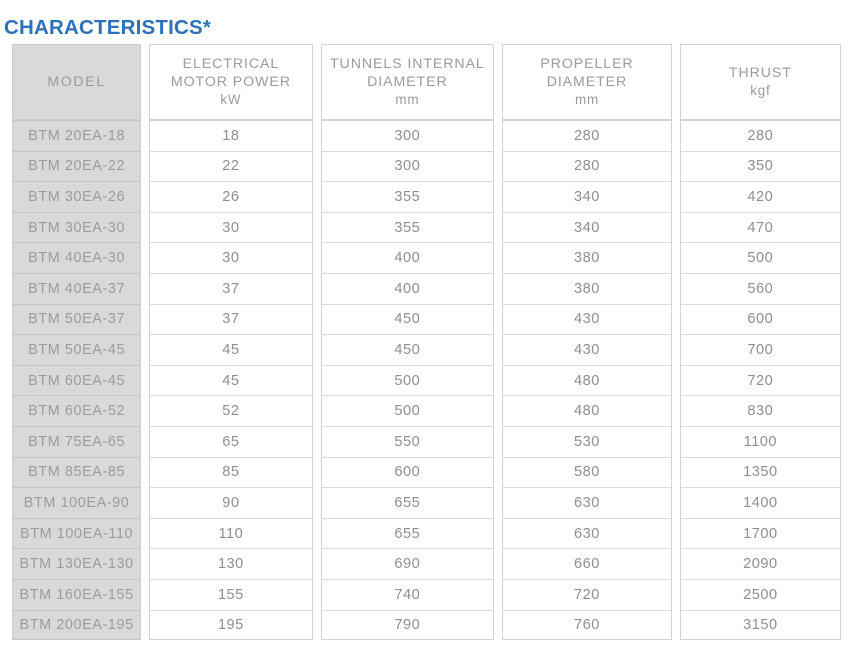 The width and height of the screenshot is (856, 649). What do you see at coordinates (231, 502) in the screenshot?
I see `cell-power: 90` at bounding box center [231, 502].